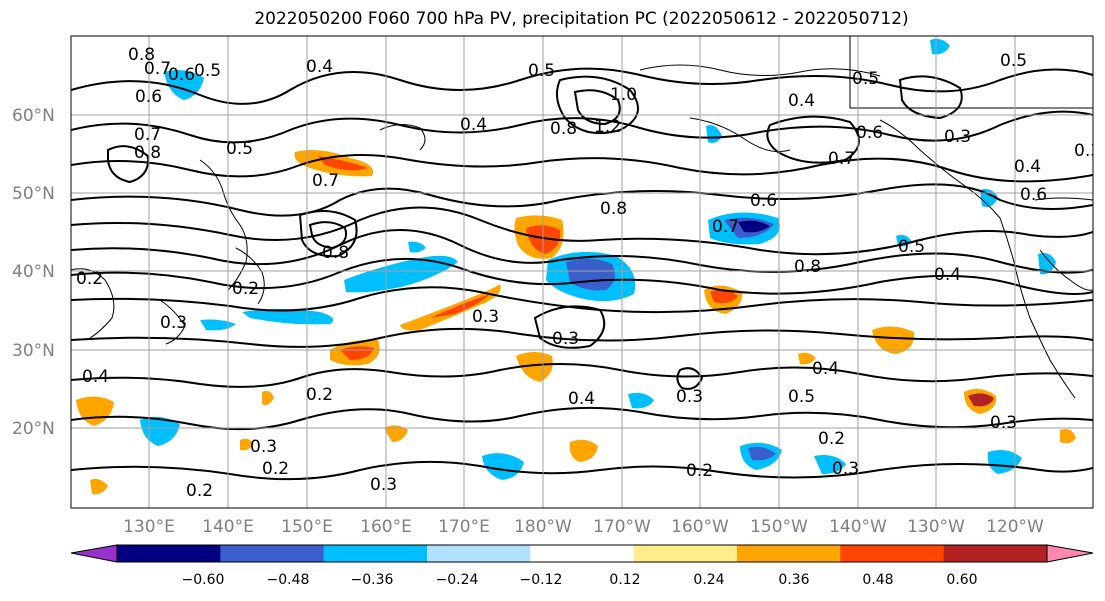  What do you see at coordinates (793, 580) in the screenshot?
I see `colorbar-tick-label: 0.36` at bounding box center [793, 580].